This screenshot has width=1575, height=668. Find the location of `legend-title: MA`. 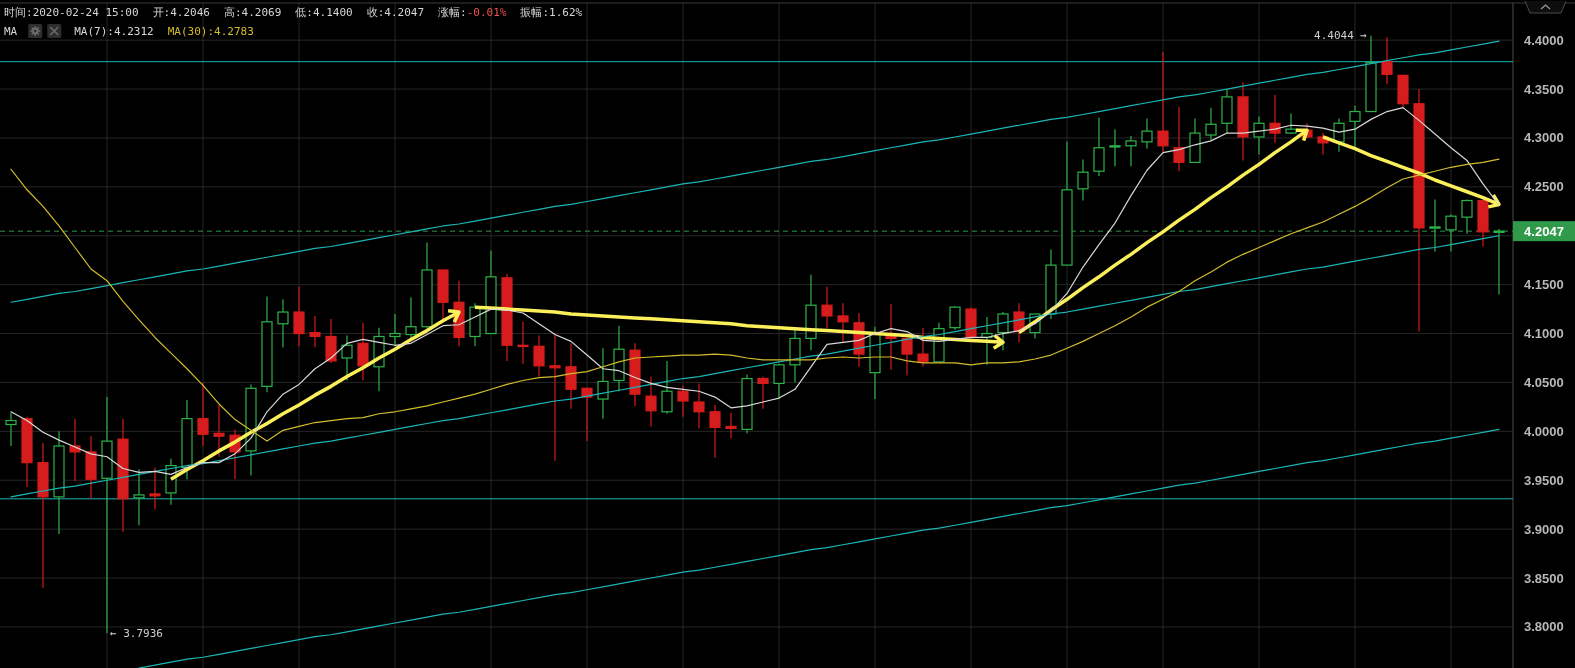

legend-title: MA is located at coordinates (11, 31).